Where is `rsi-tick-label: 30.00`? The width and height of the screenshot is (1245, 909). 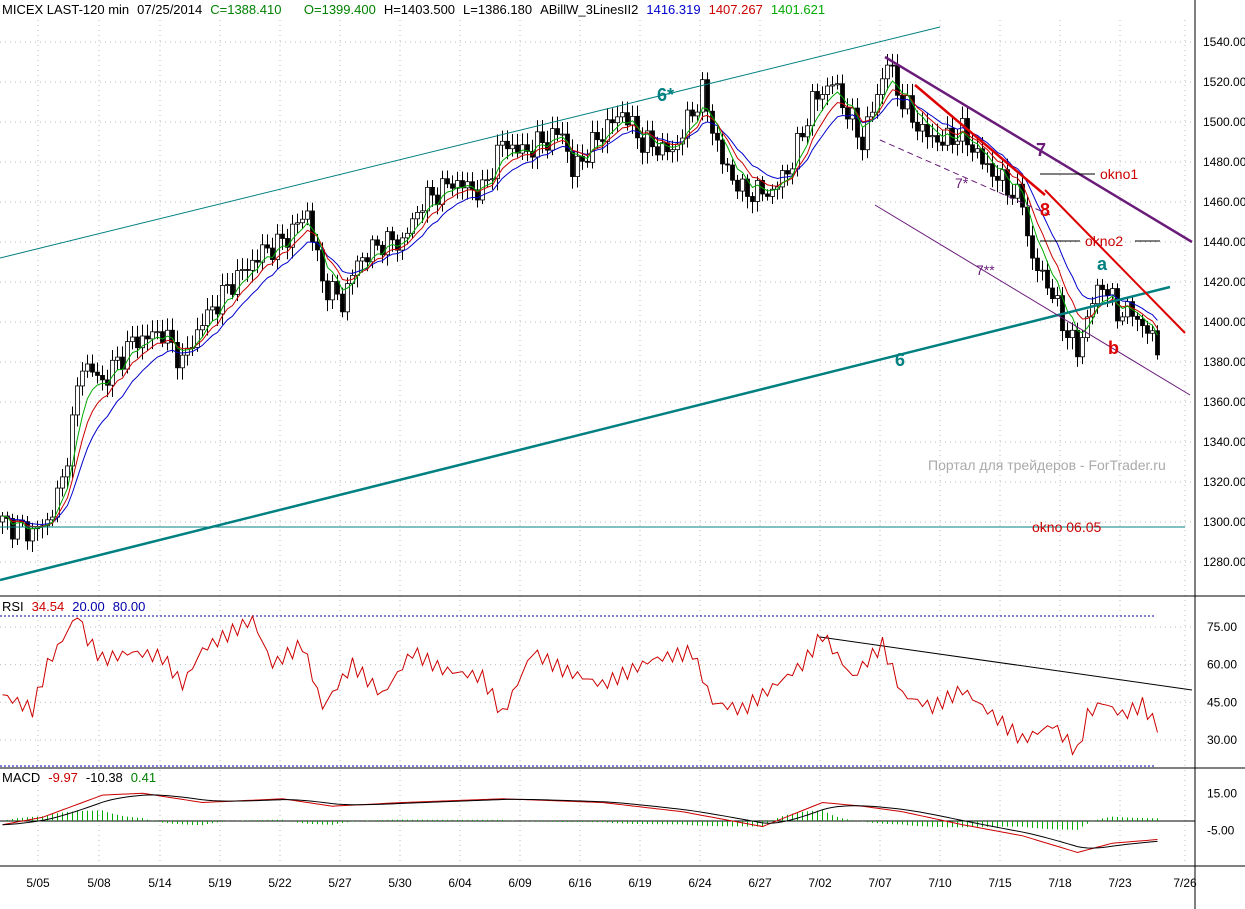 rsi-tick-label: 30.00 is located at coordinates (1222, 740).